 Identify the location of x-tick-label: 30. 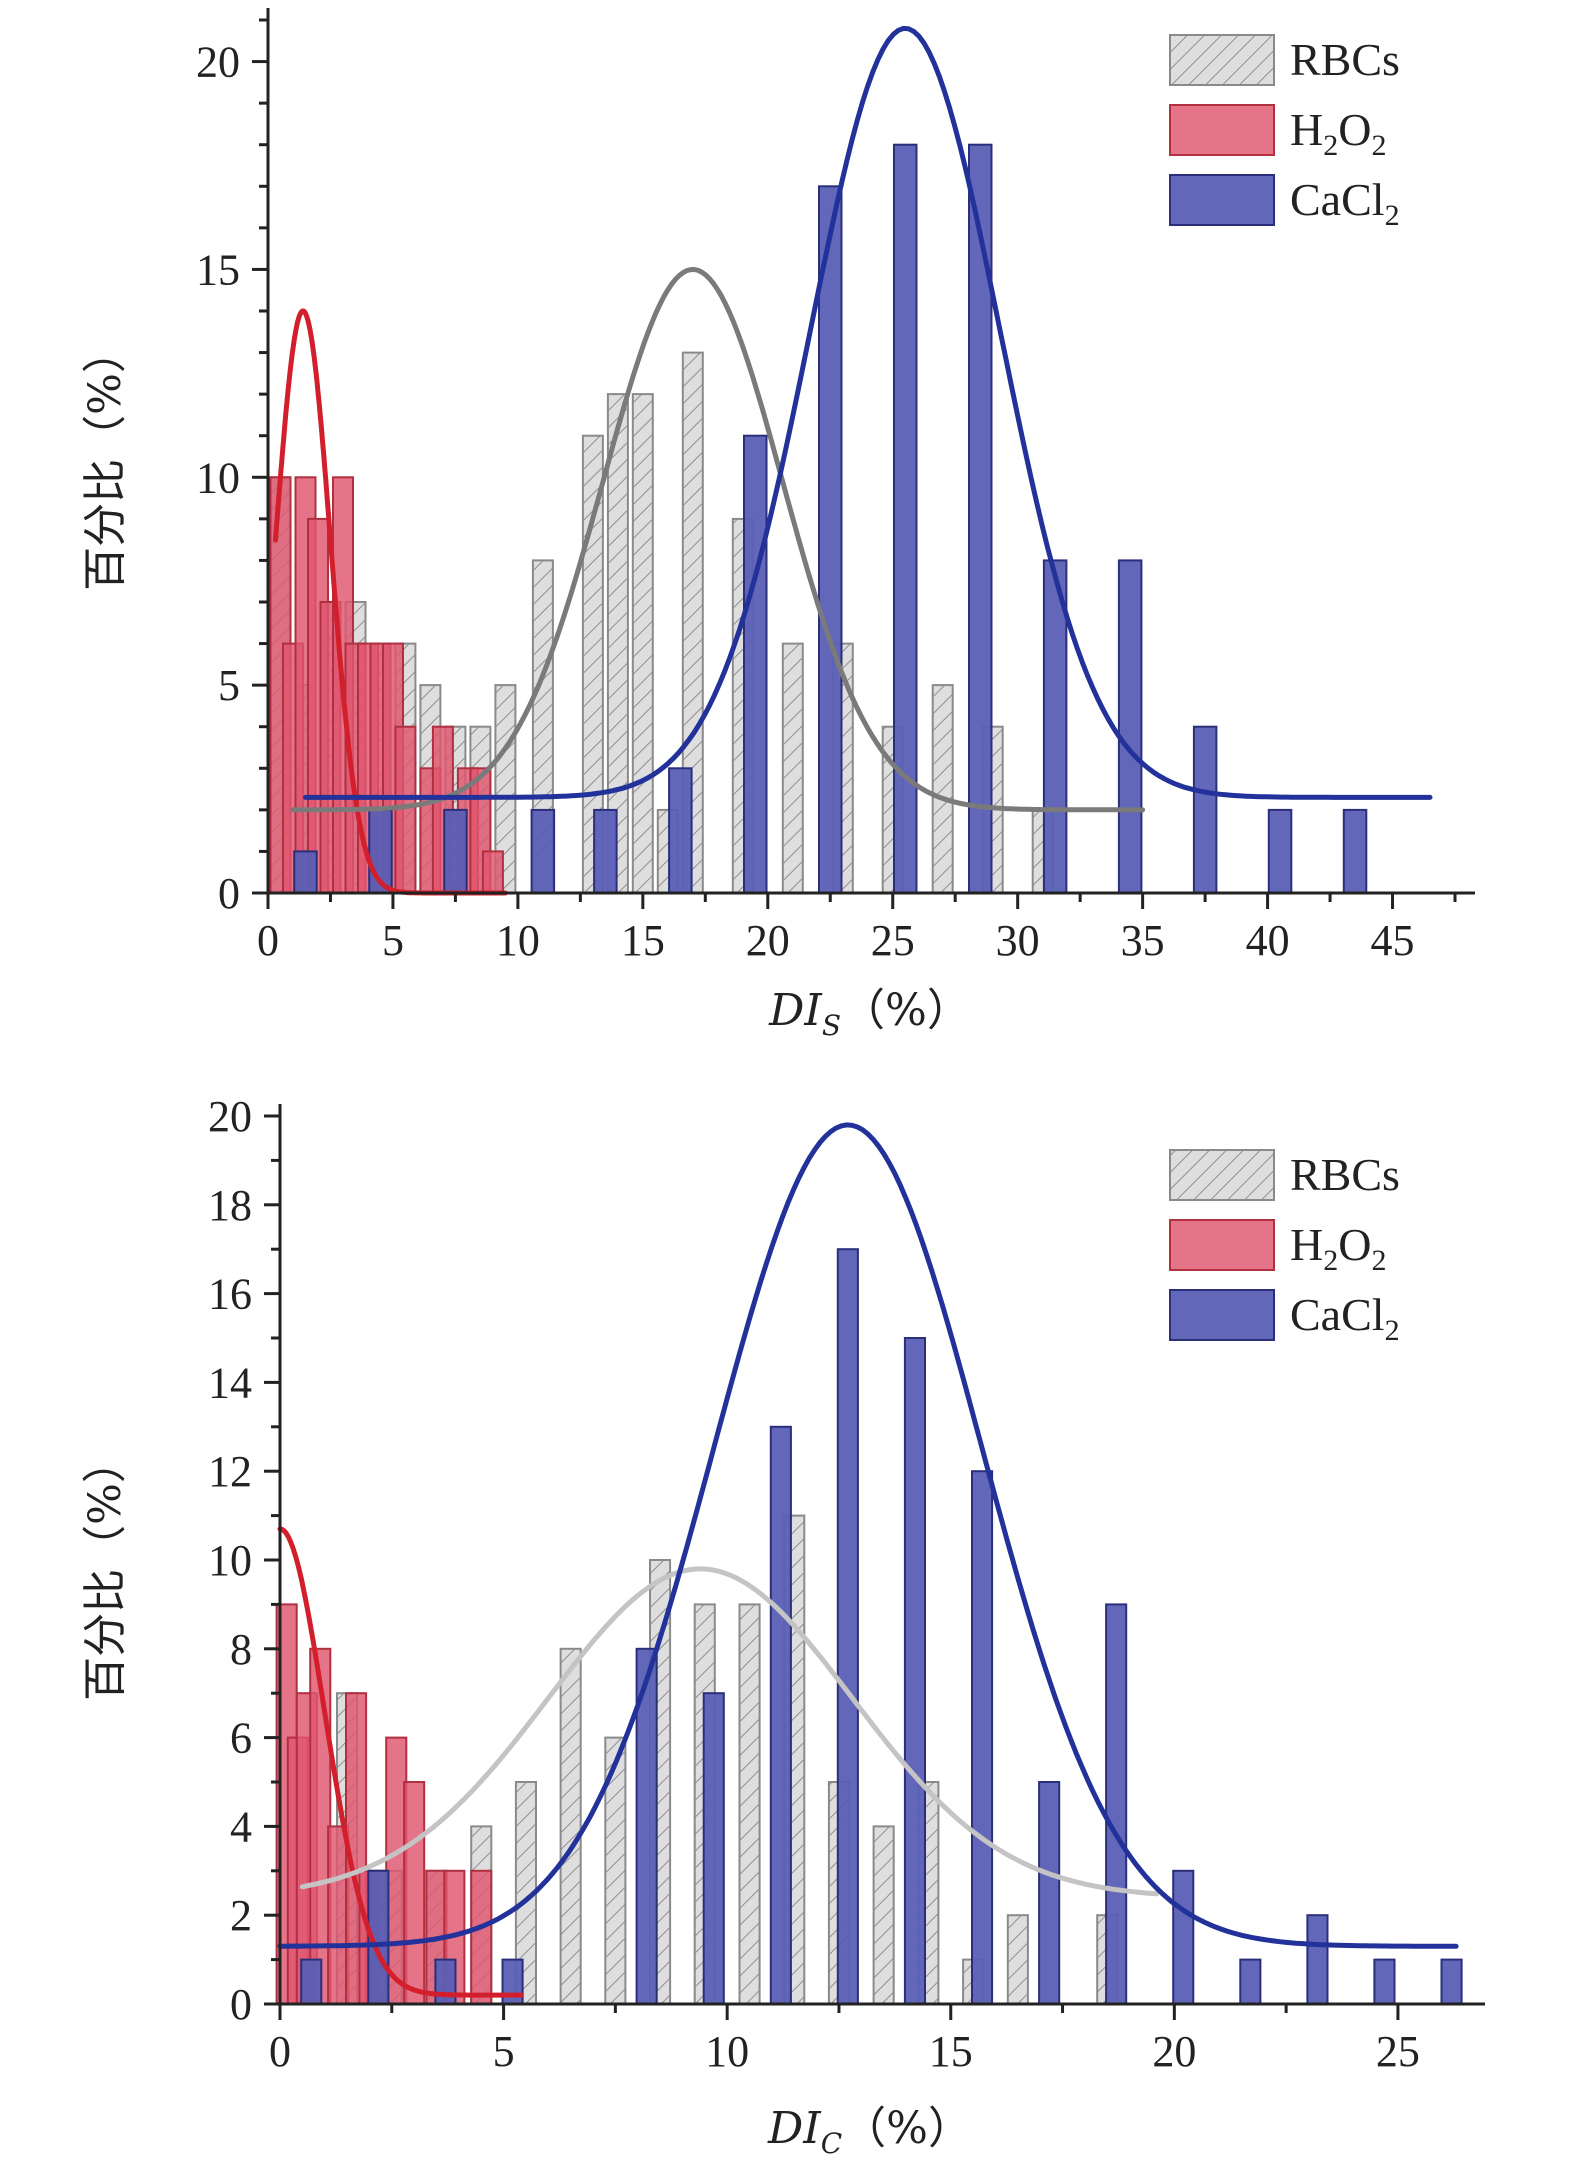
(1018, 940).